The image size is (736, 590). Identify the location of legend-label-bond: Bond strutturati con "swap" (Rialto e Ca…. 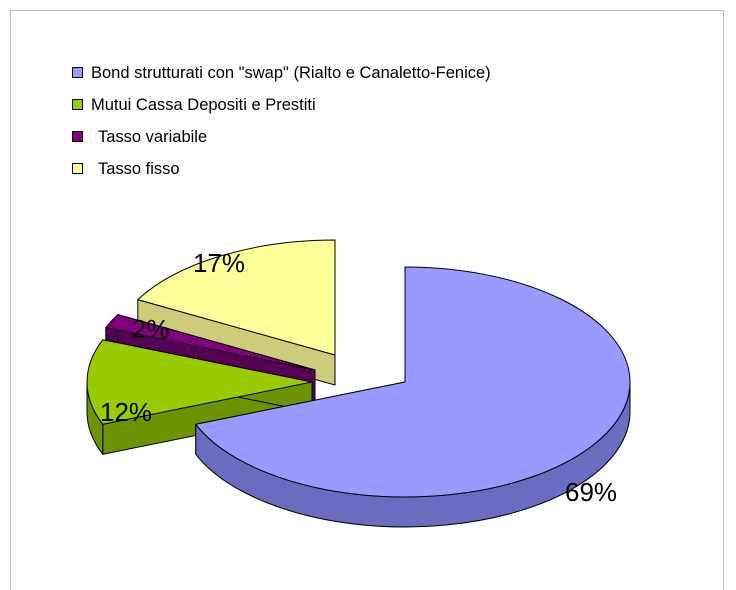
(291, 73).